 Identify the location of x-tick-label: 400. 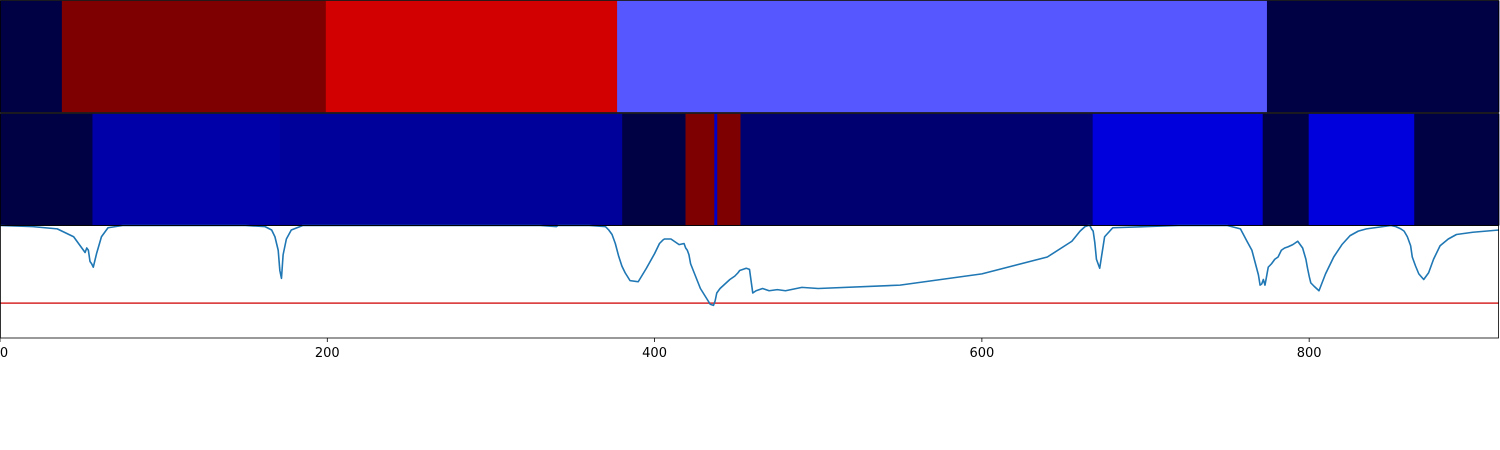
(654, 353).